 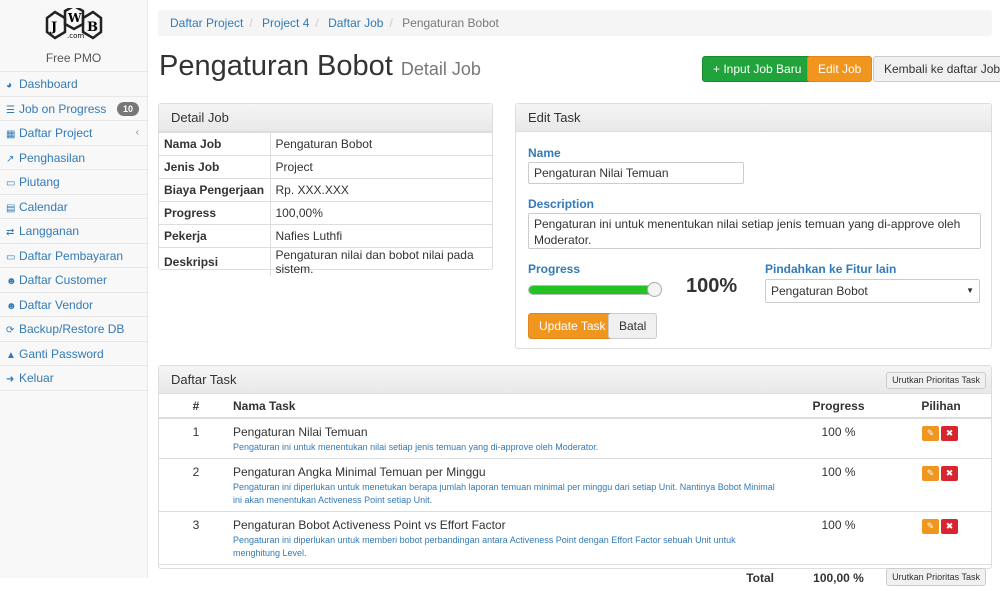 What do you see at coordinates (63, 280) in the screenshot?
I see `sidebar-item-label: Daftar Customer` at bounding box center [63, 280].